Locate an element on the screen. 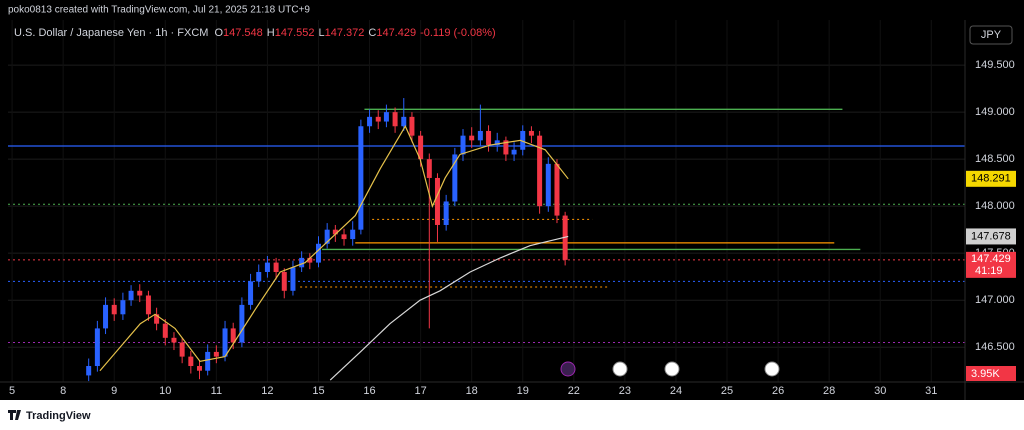  x-tick-label: 11 is located at coordinates (216, 391).